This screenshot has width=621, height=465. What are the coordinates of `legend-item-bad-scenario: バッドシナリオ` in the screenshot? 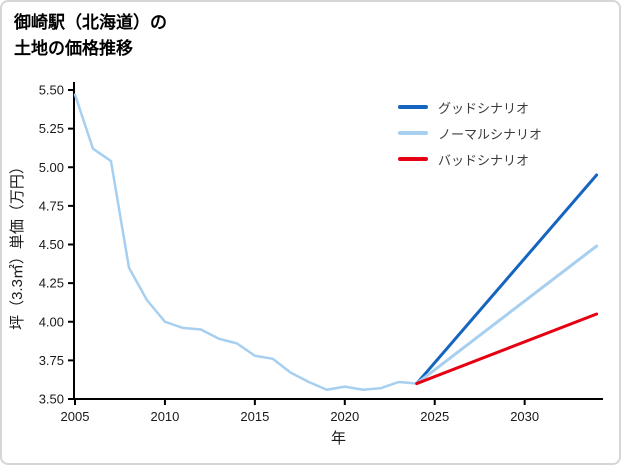 It's located at (470, 159).